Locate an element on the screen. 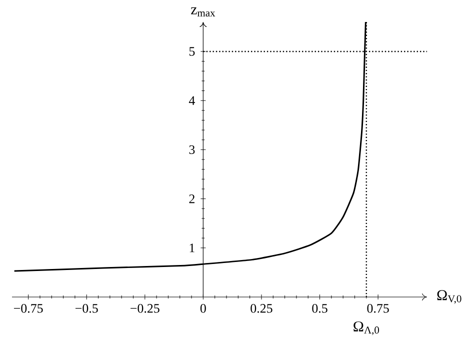  x-tick-label: 0 is located at coordinates (203, 308).